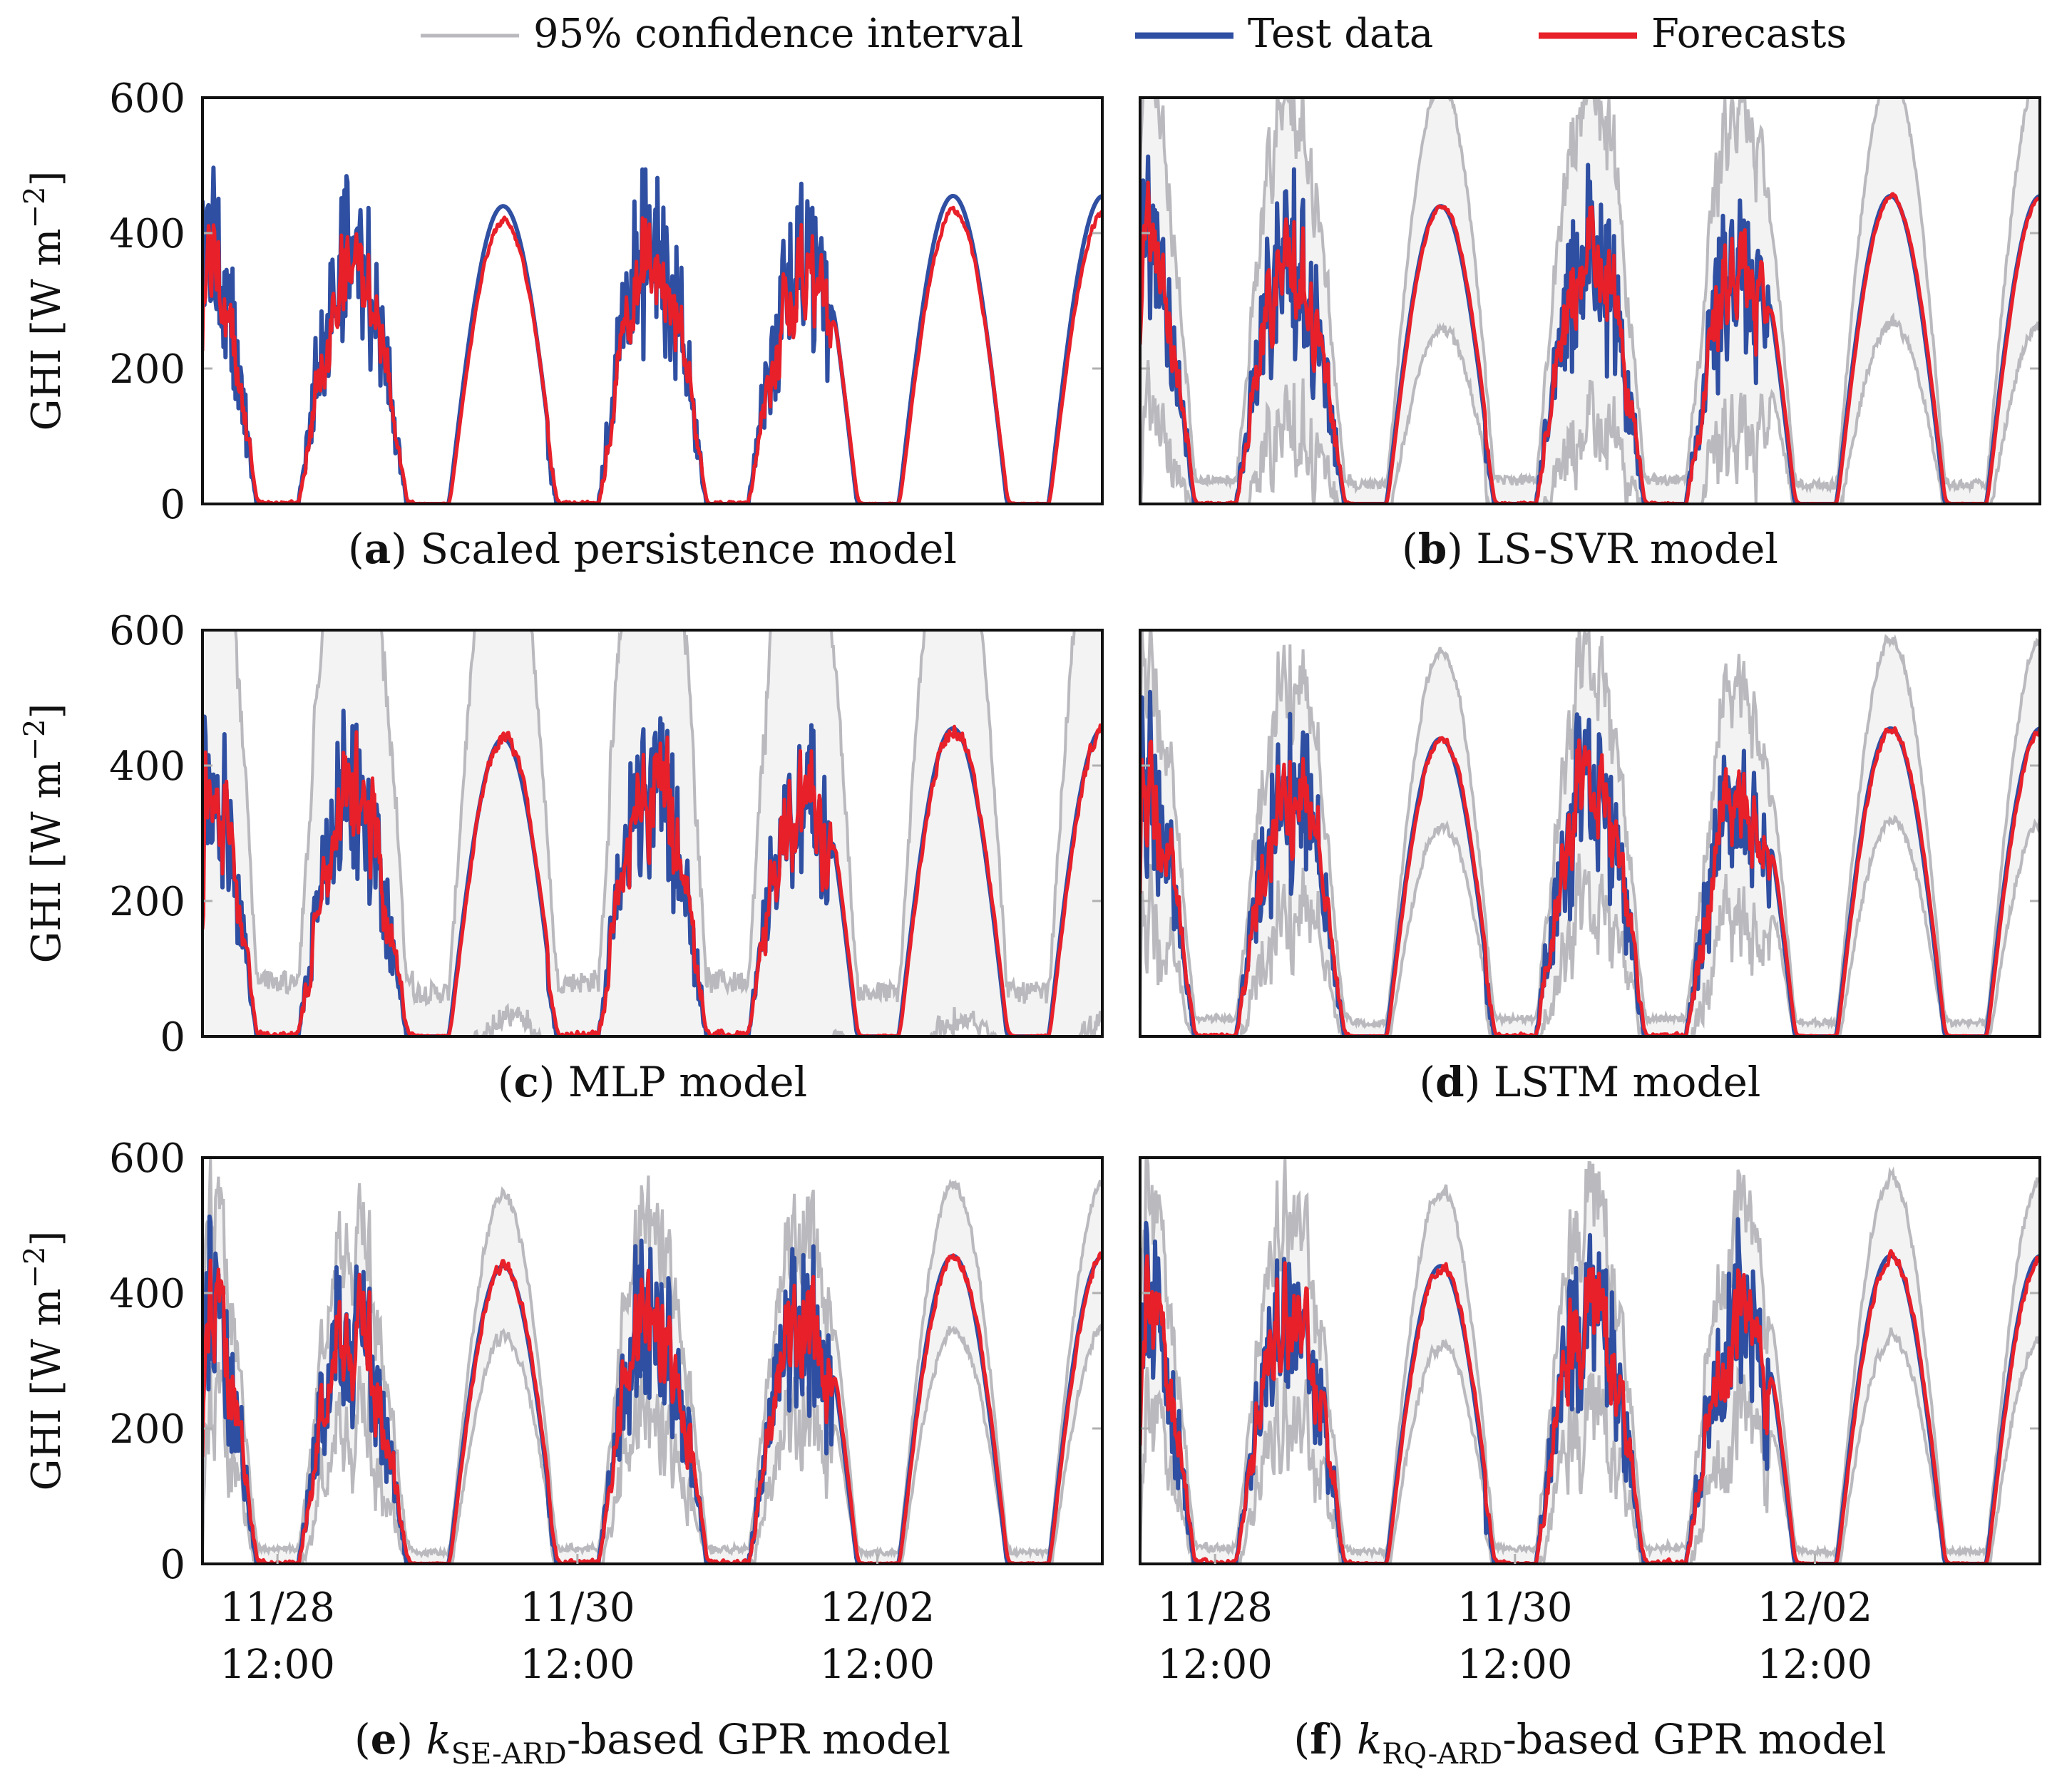  Describe the element at coordinates (1340, 34) in the screenshot. I see `legend-test-label: Test data` at that location.